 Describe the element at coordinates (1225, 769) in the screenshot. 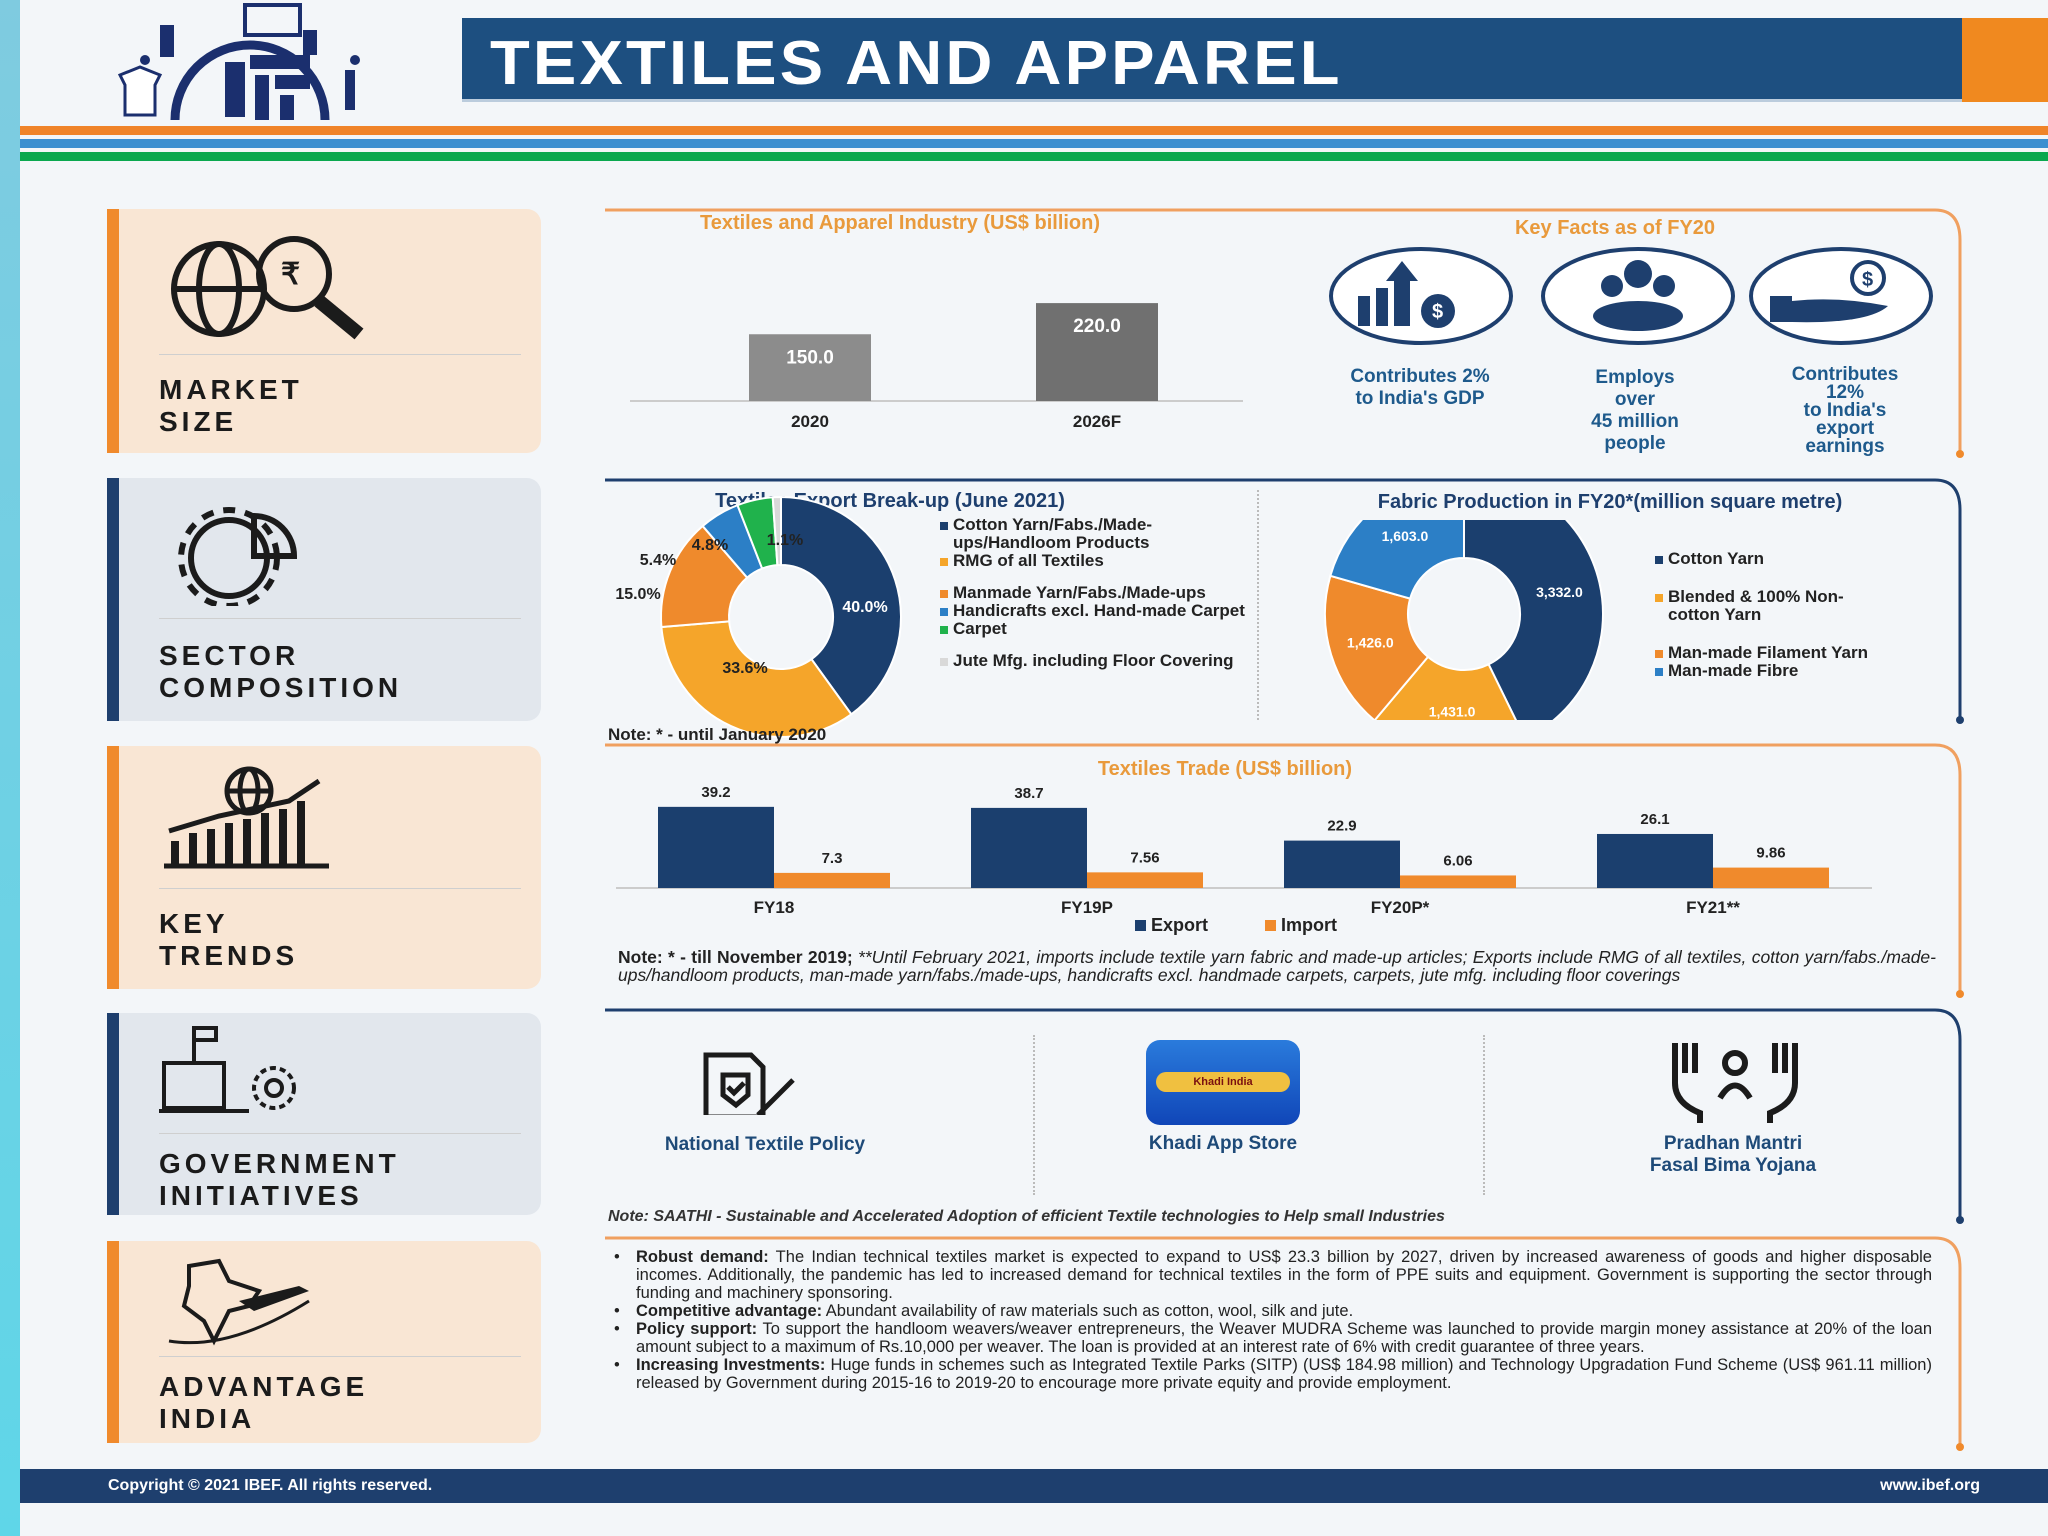

I see `chart-title-trade: Textiles Trade (US$ billion)` at that location.